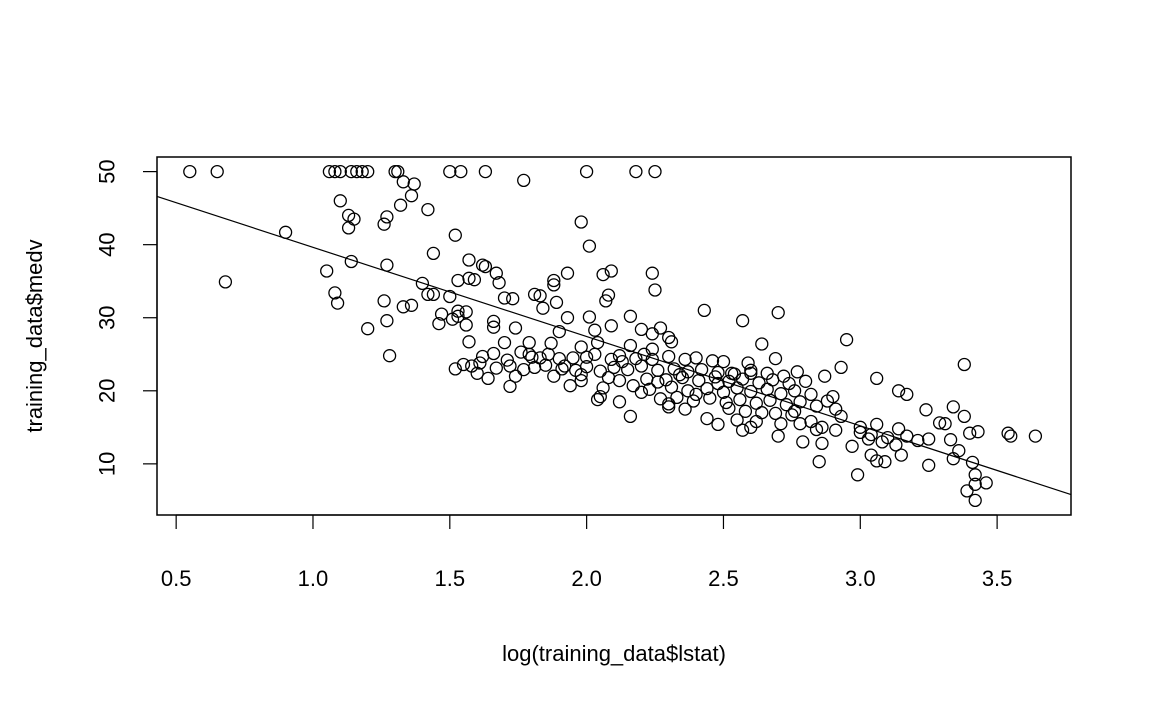  Describe the element at coordinates (614, 653) in the screenshot. I see `x-axis-title: log(training_data$lstat)` at that location.